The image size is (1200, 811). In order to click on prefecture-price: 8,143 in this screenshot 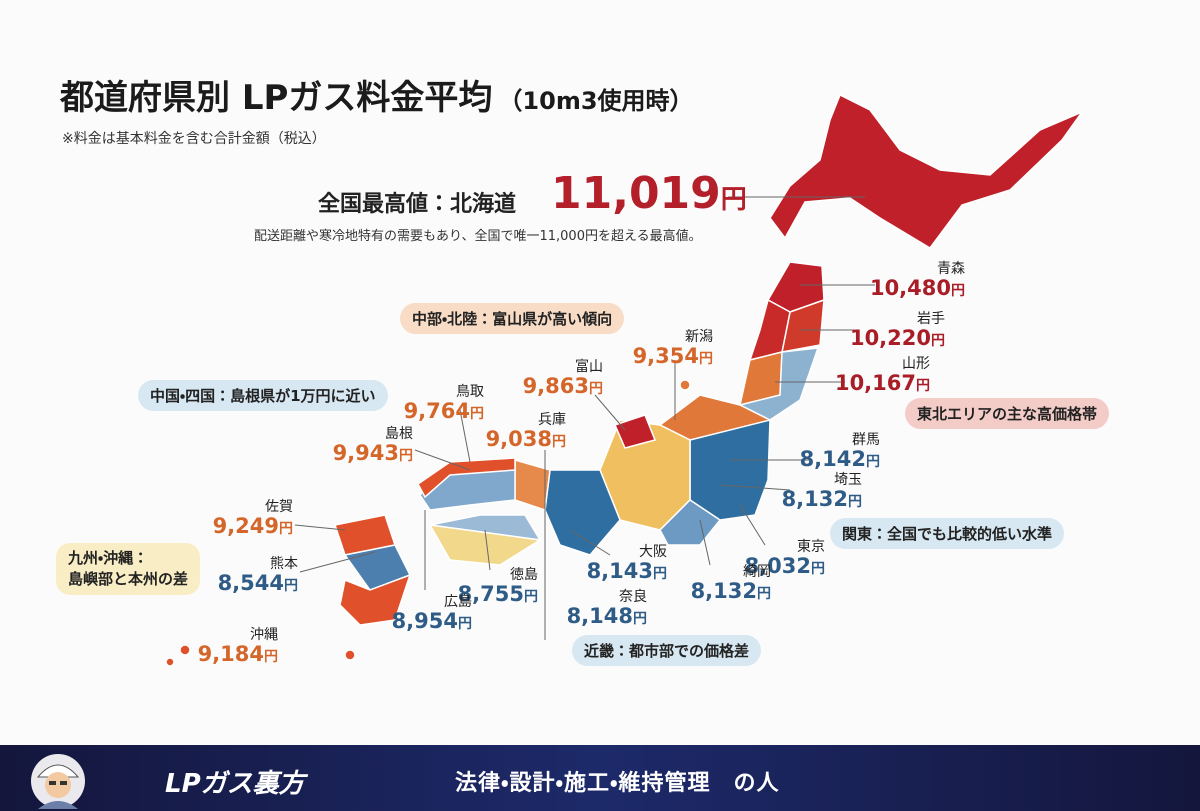, I will do `click(619, 570)`.